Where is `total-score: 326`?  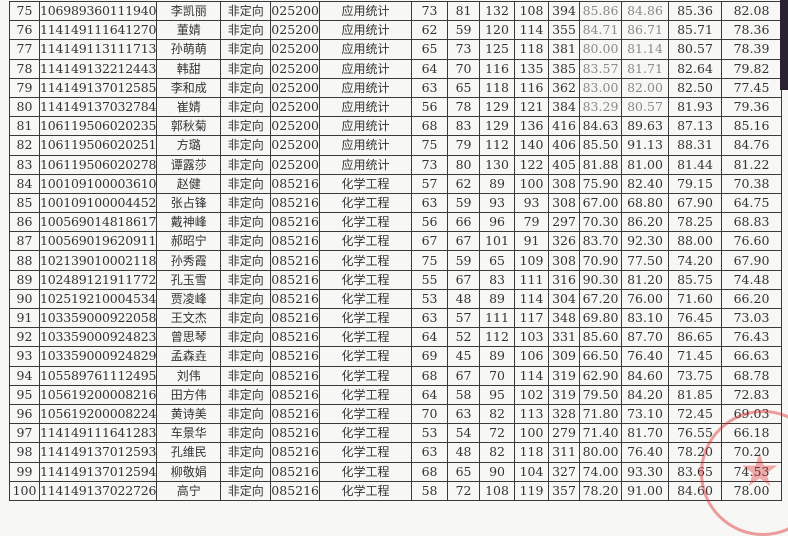
total-score: 326 is located at coordinates (564, 241).